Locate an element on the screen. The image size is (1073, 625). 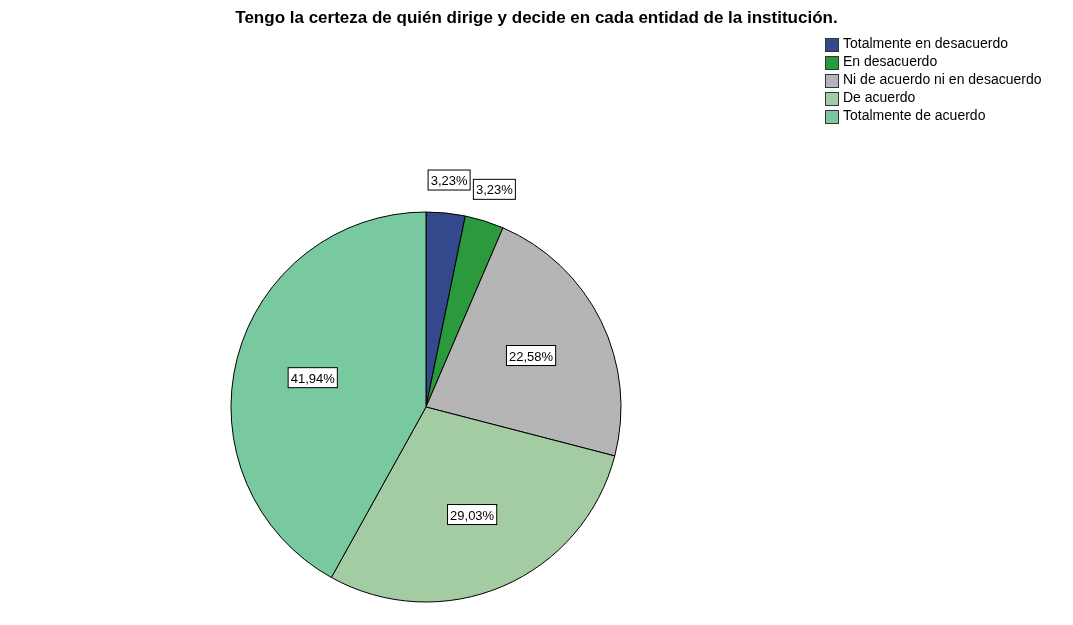
legend-label: Totalmente en desacuerdo is located at coordinates (925, 43).